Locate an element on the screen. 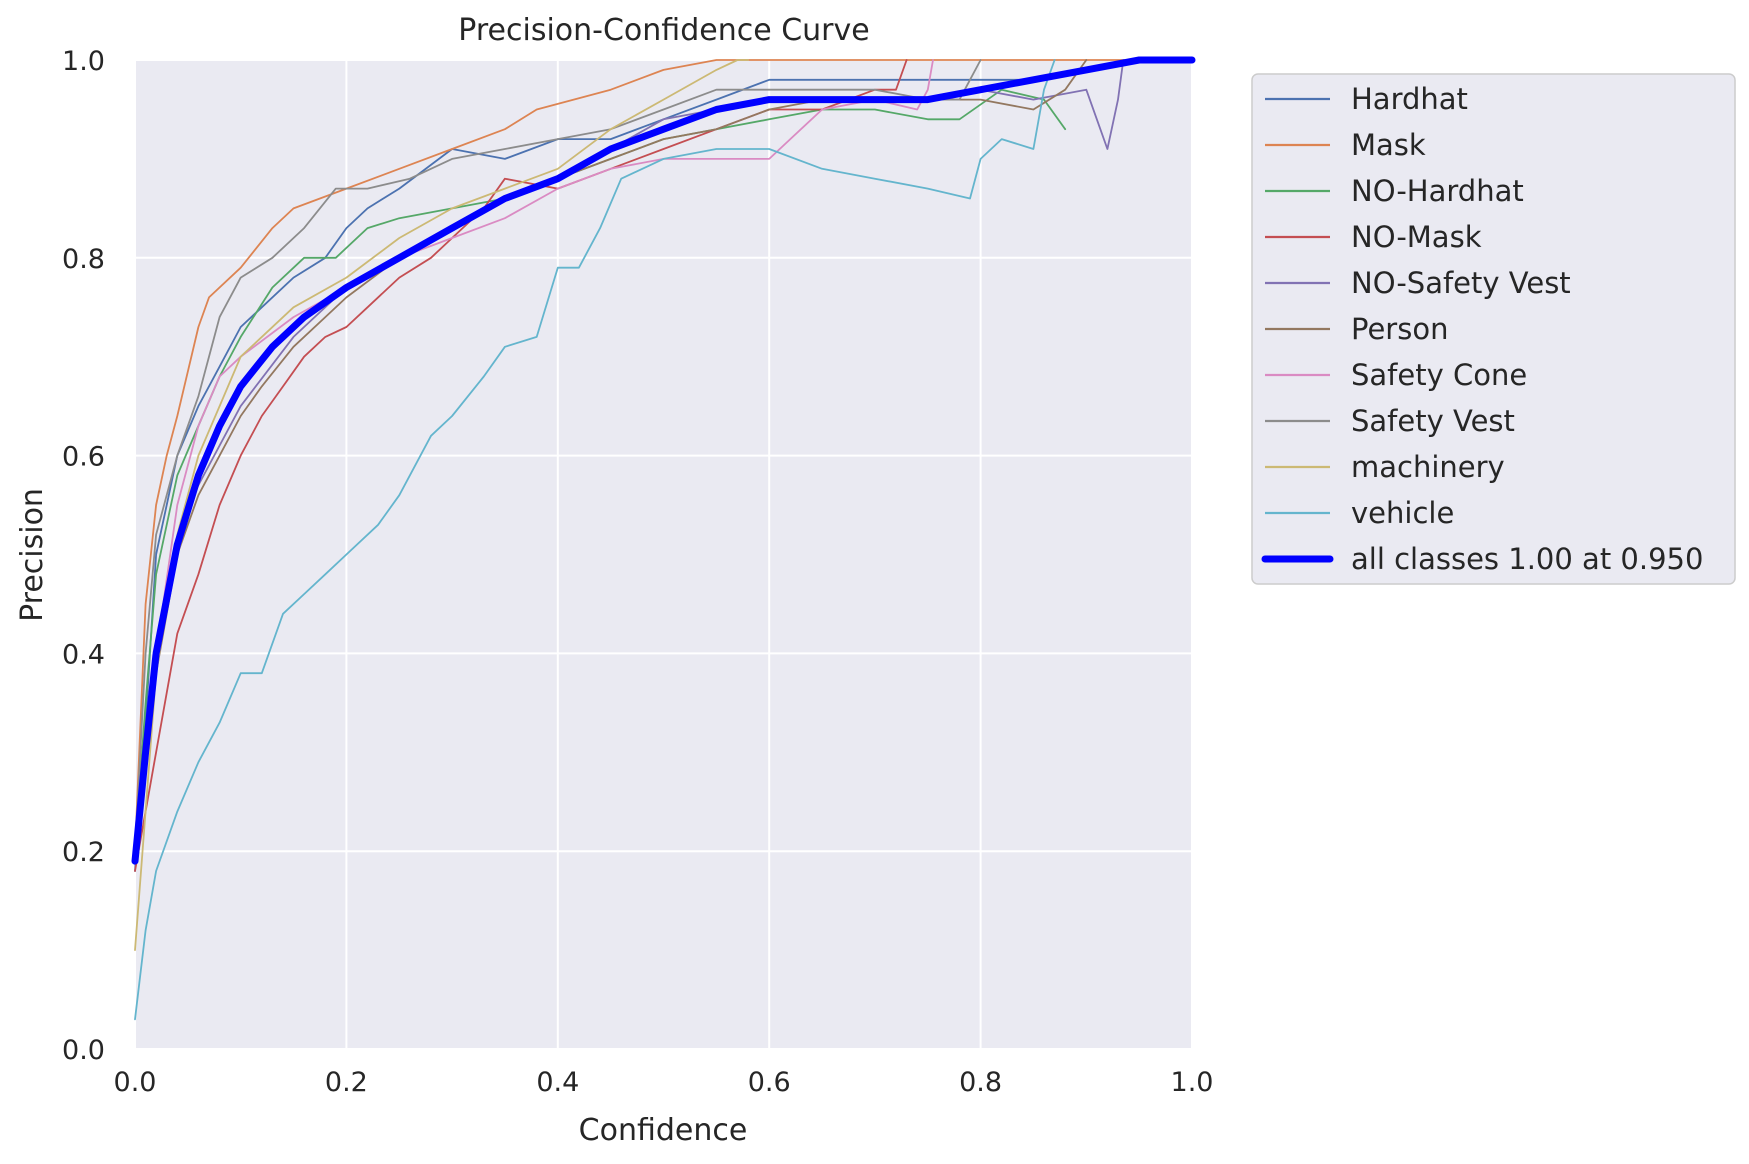 This screenshot has width=1749, height=1164. legend-label-no-safety-vest: NO-Safety Vest is located at coordinates (1461, 283).